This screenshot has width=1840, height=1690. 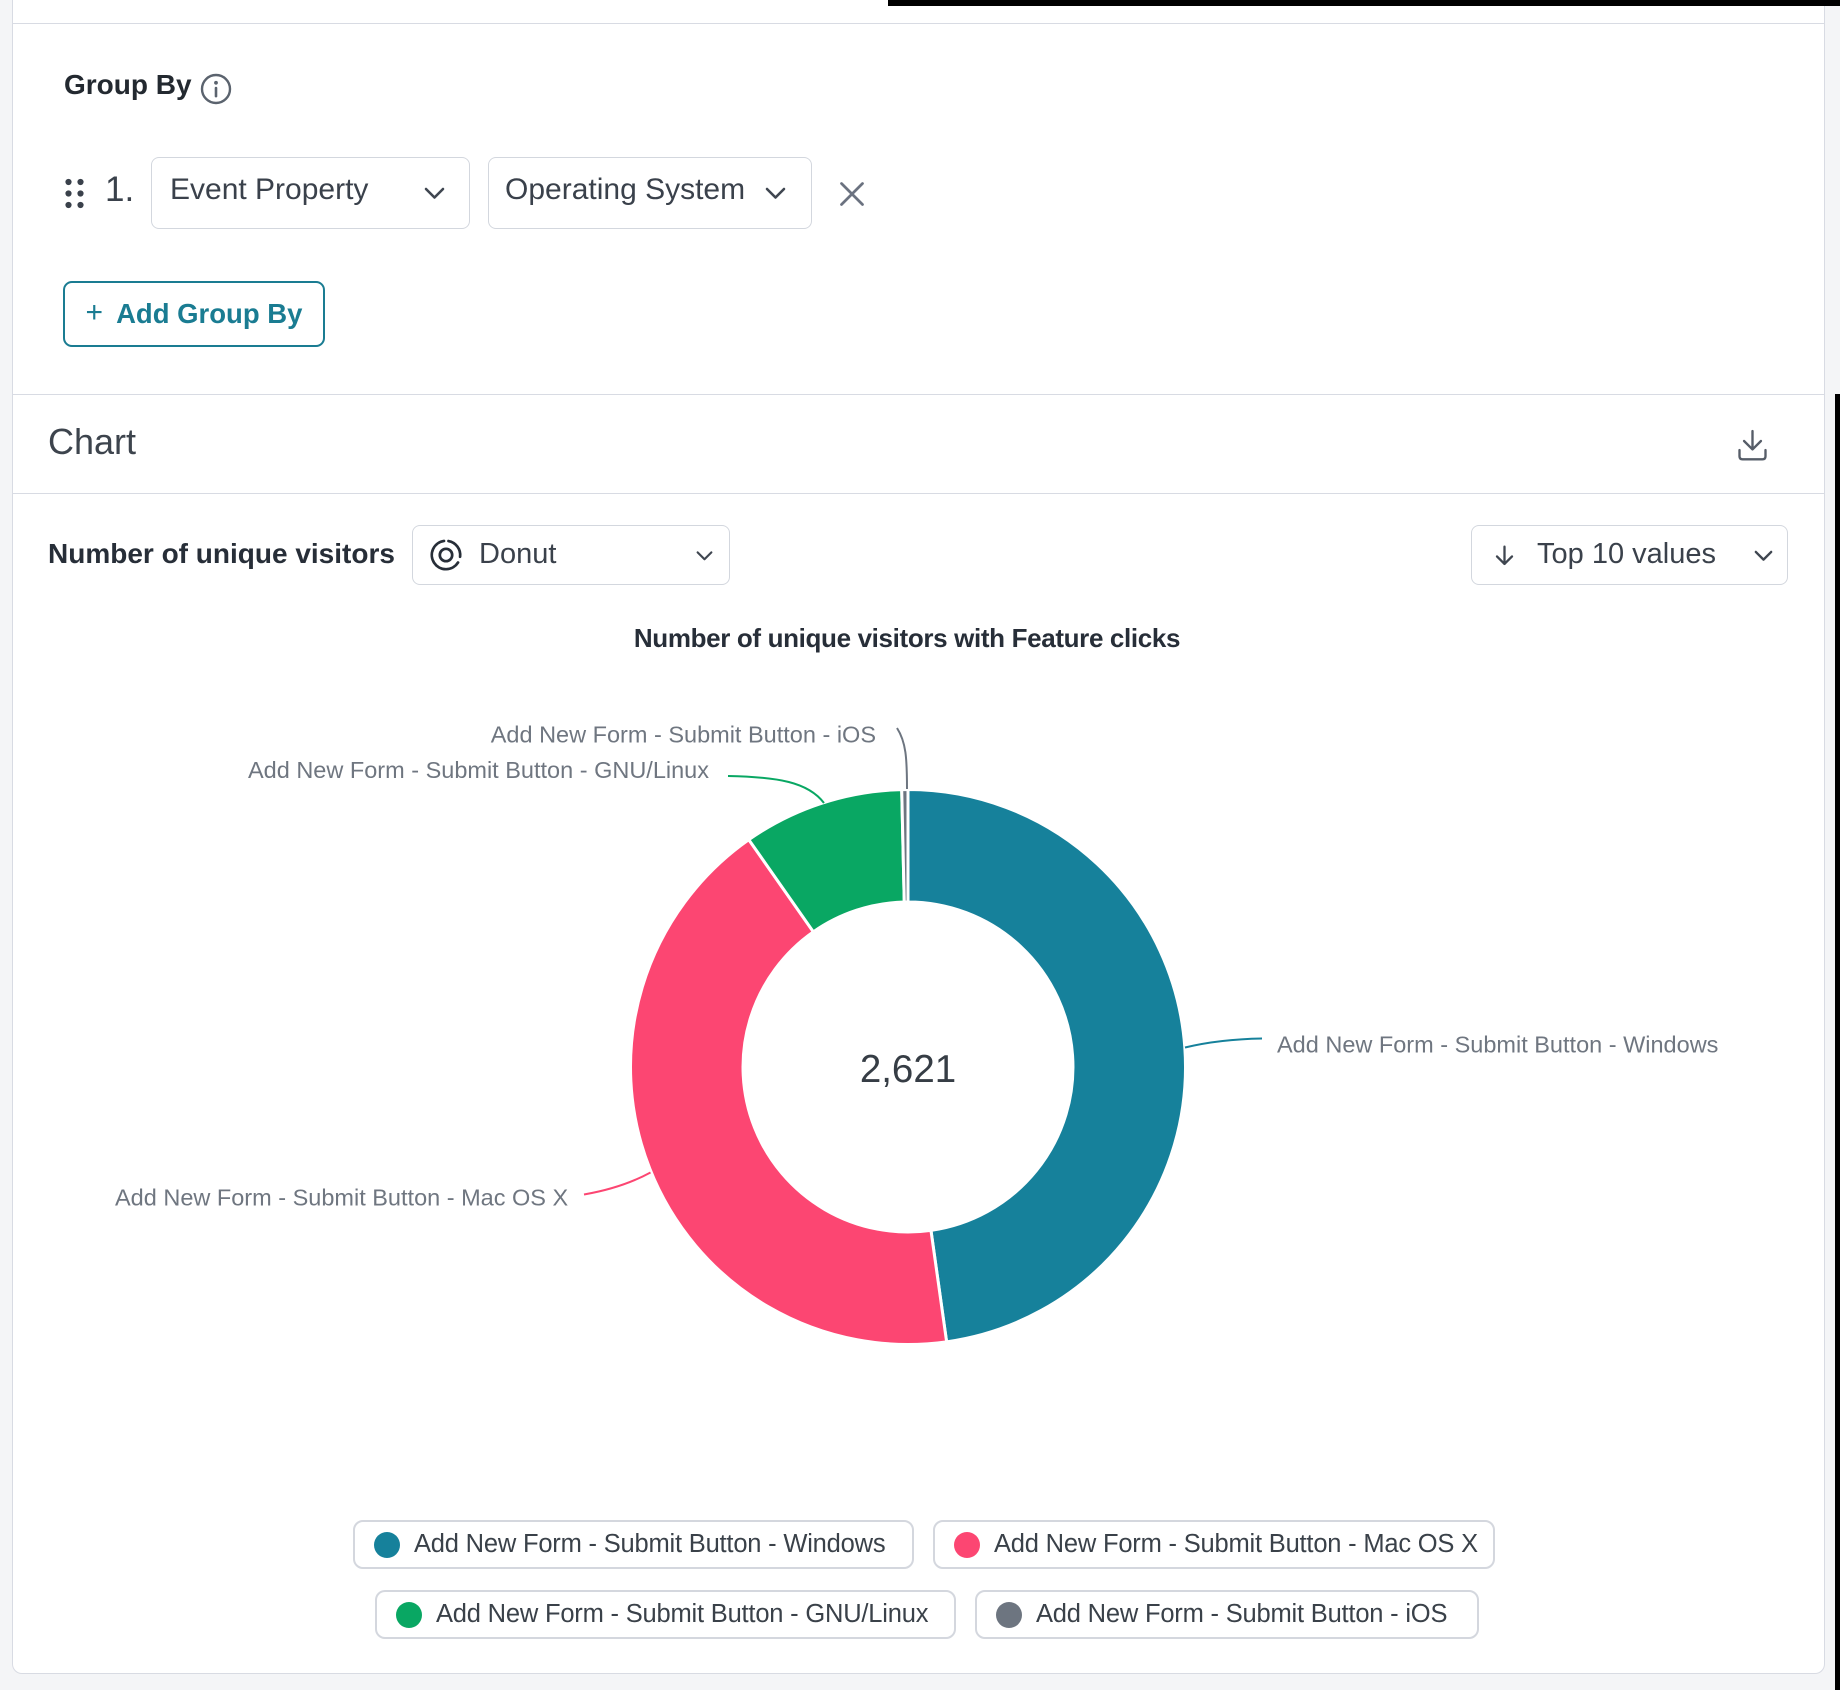 What do you see at coordinates (908, 1069) in the screenshot?
I see `svg-text: 2,621` at bounding box center [908, 1069].